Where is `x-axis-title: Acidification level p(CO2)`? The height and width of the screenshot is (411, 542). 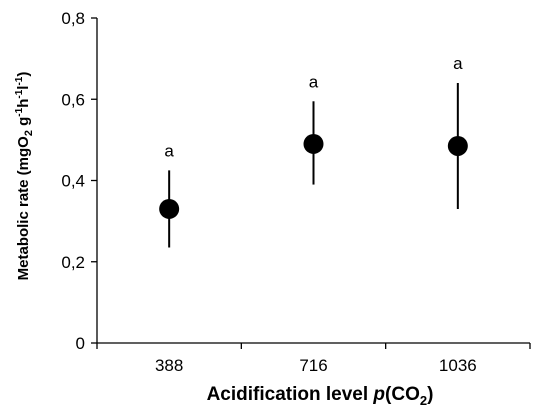
x-axis-title: Acidification level p(CO2) is located at coordinates (320, 396).